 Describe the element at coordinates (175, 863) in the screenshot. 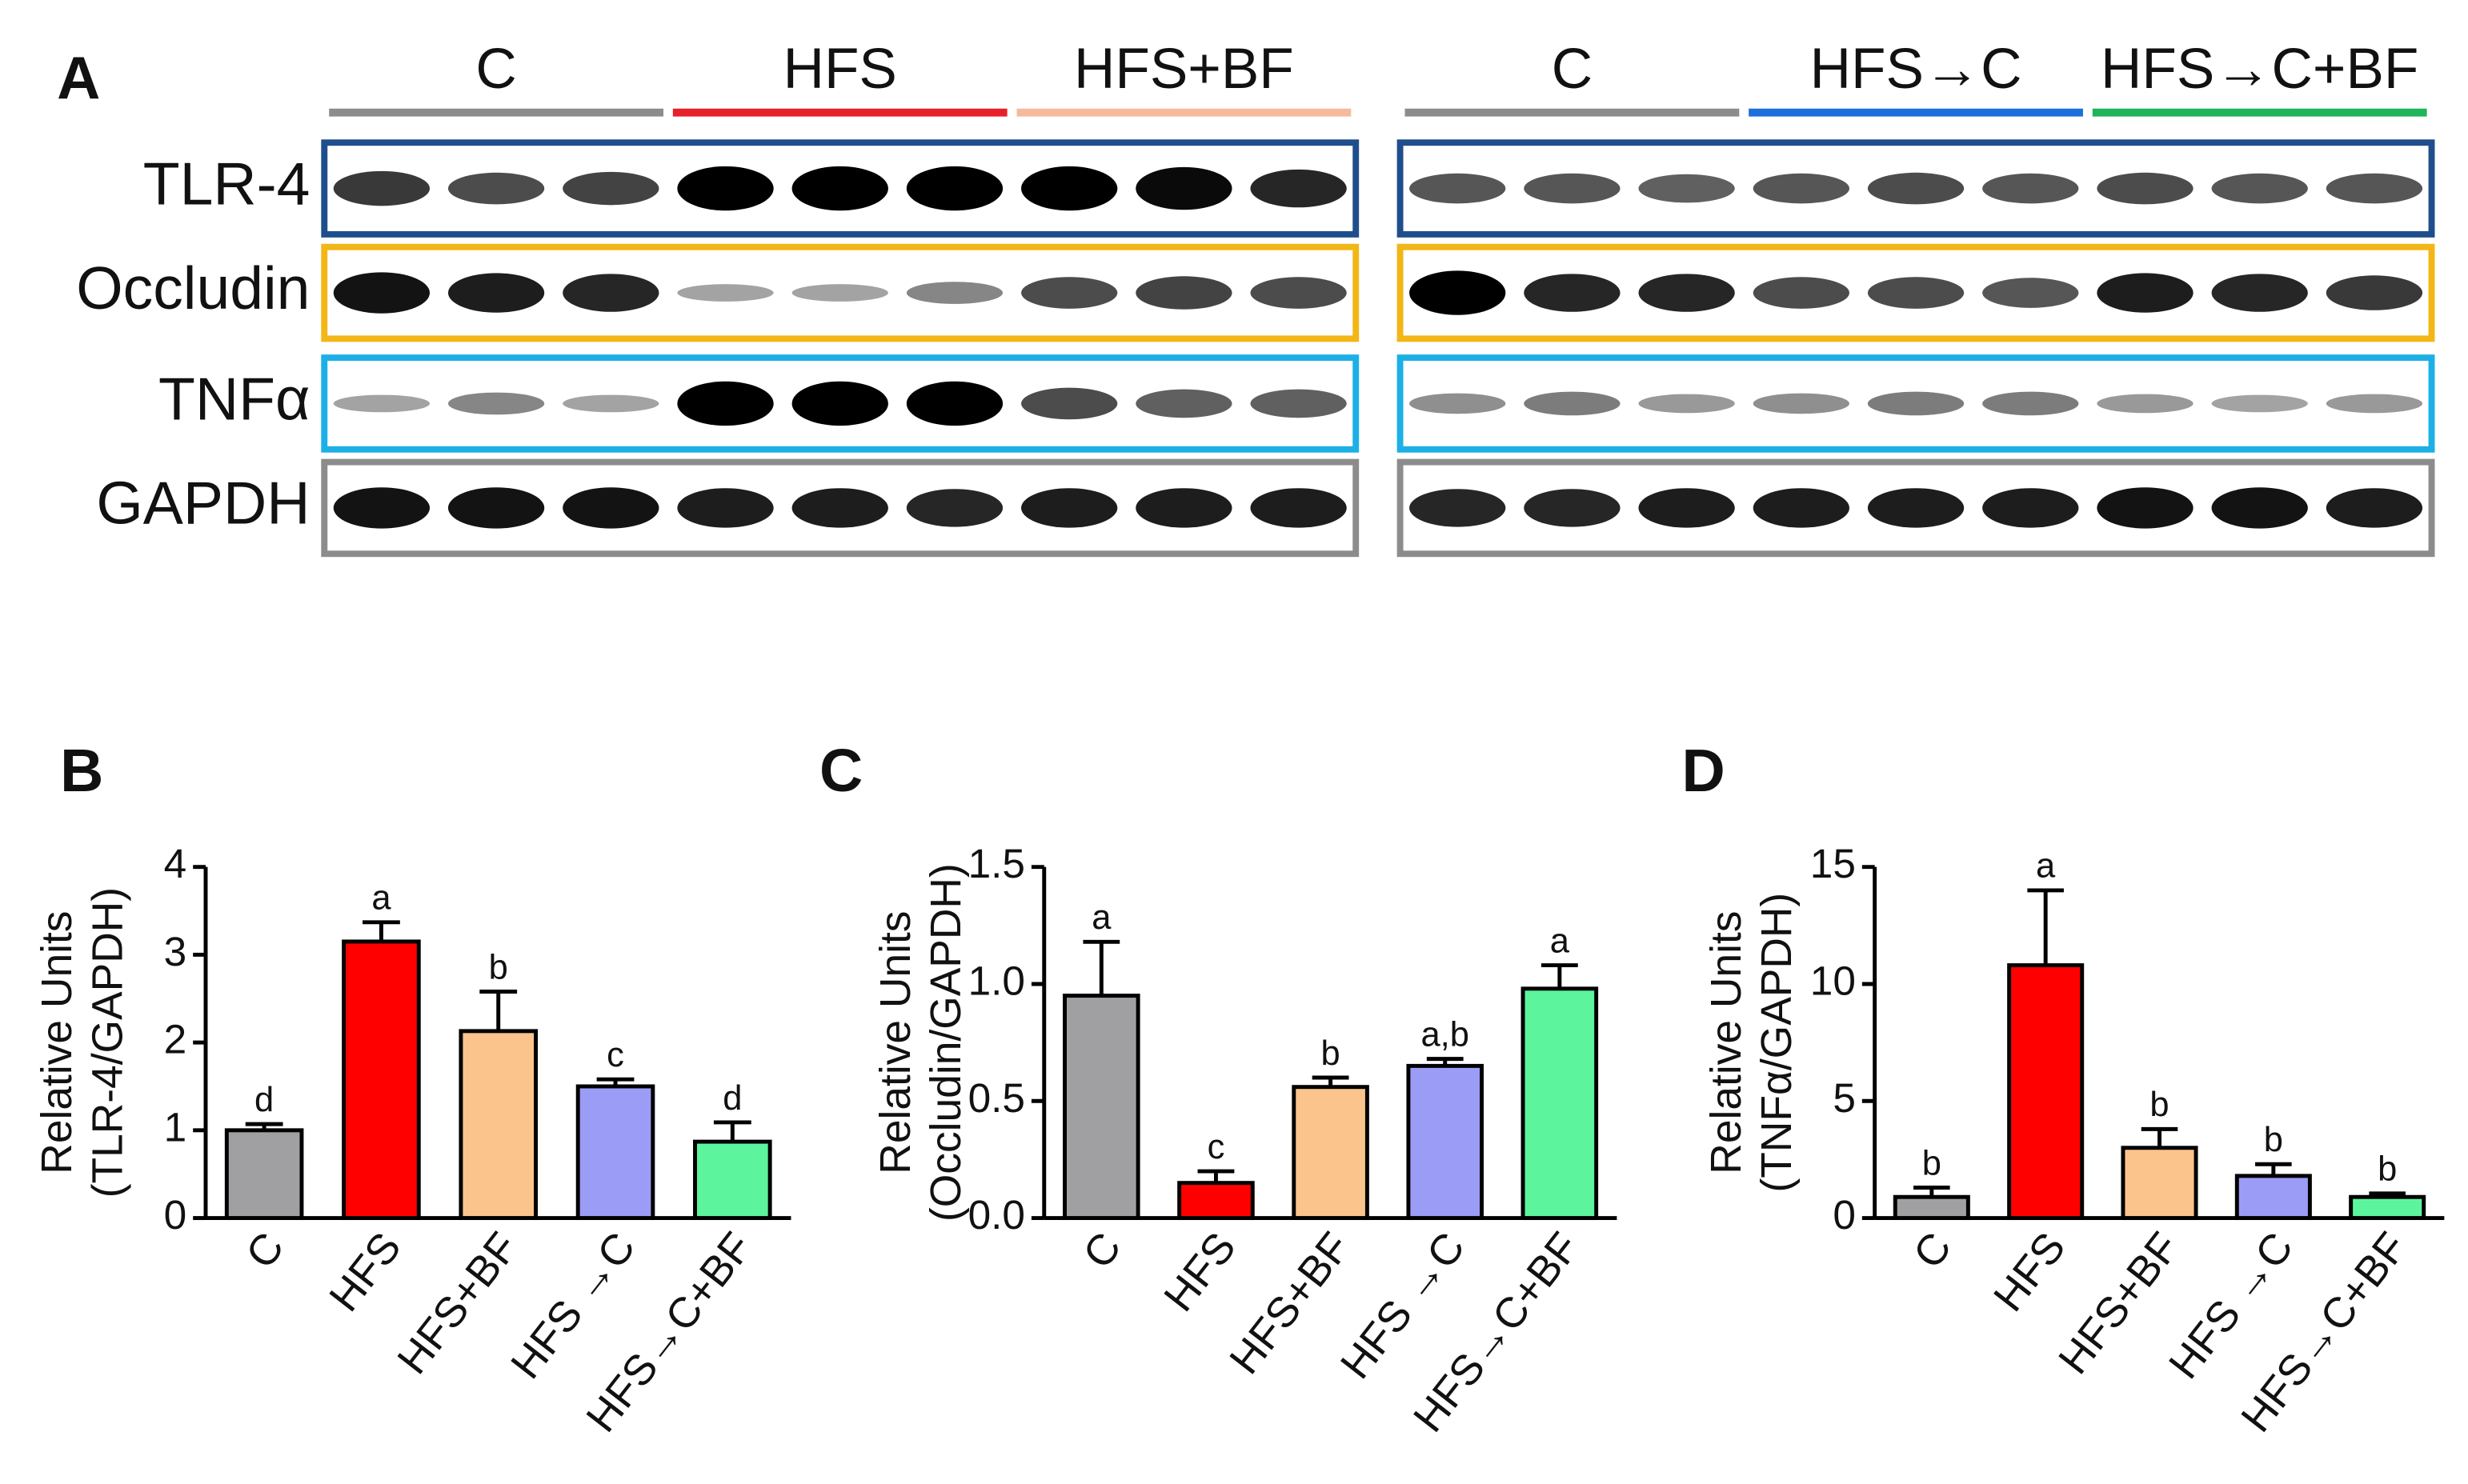

I see `y-tick-label: 4` at that location.